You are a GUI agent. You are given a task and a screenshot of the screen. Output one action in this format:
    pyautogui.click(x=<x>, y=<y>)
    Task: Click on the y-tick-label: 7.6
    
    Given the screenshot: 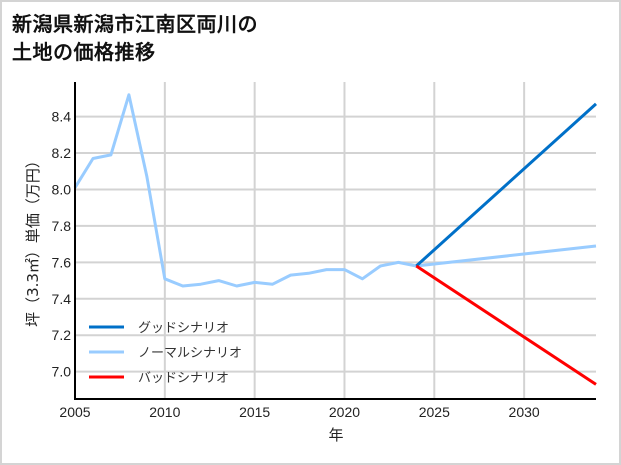 What is the action you would take?
    pyautogui.click(x=62, y=262)
    